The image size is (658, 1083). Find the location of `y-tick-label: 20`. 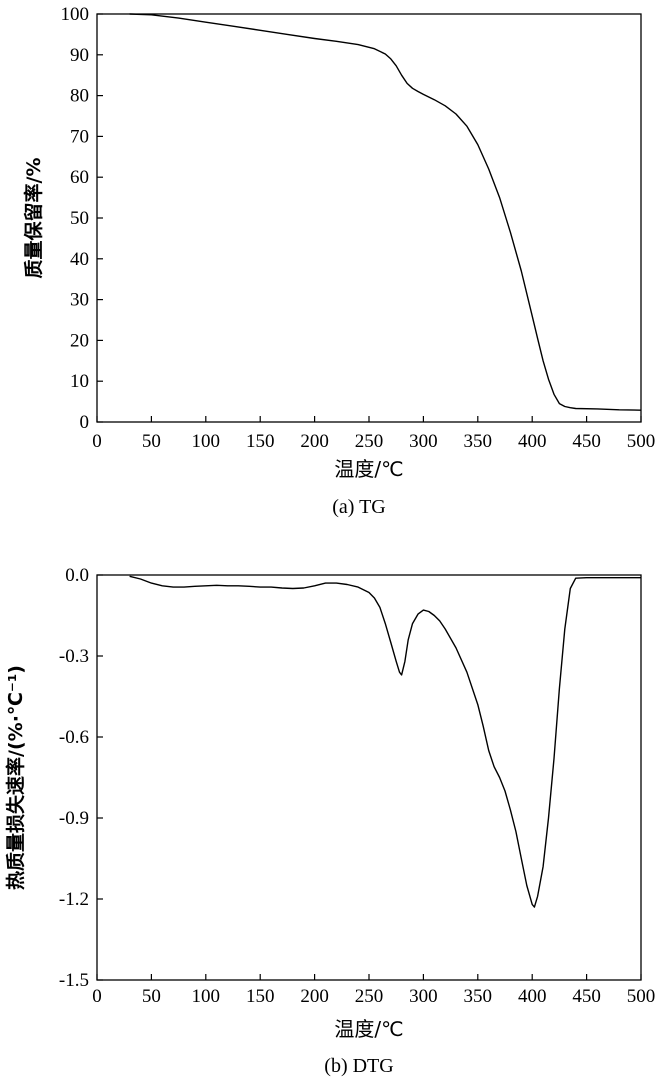

y-tick-label: 20 is located at coordinates (79, 340).